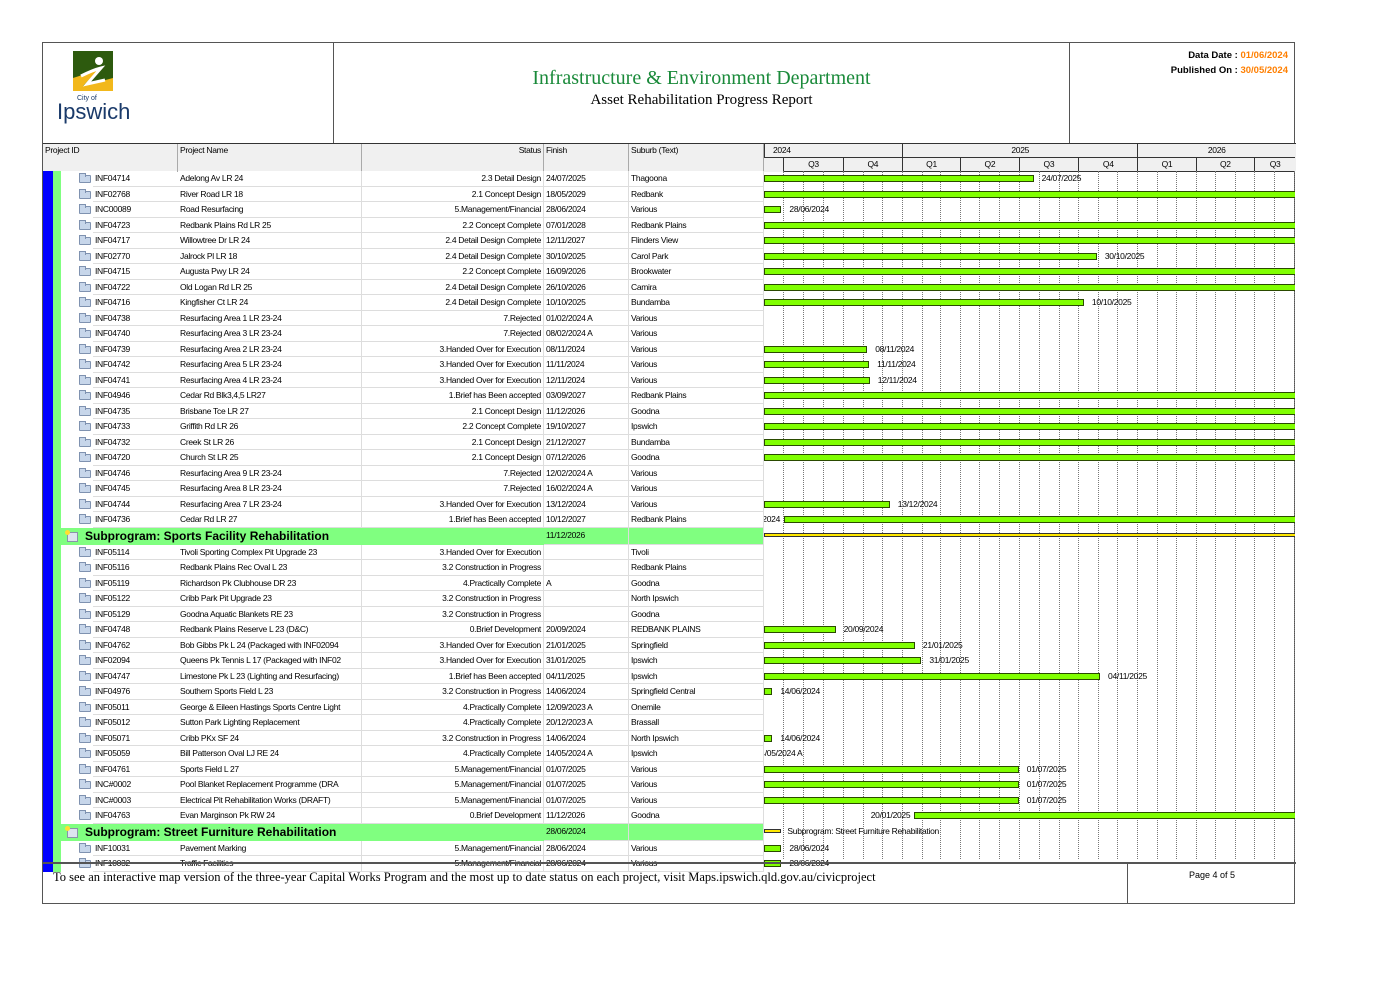 The width and height of the screenshot is (1389, 981). What do you see at coordinates (863, 629) in the screenshot?
I see `bar-finish-label: 20/09/2024` at bounding box center [863, 629].